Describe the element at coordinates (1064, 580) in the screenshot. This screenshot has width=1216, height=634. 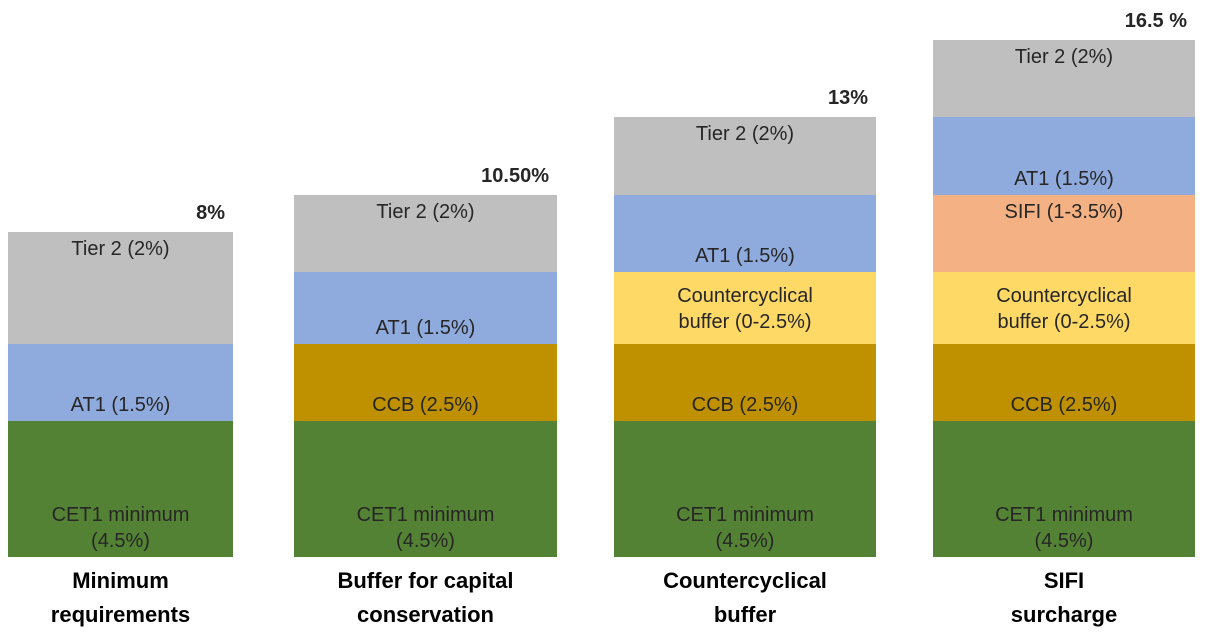
I see `column-label-line: SIFI` at that location.